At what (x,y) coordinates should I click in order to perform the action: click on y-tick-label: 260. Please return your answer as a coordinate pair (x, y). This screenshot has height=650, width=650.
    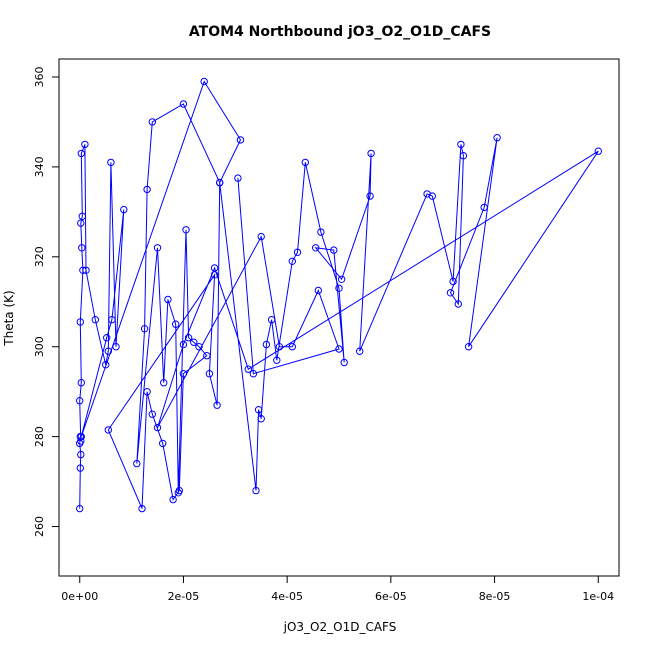
    Looking at the image, I should click on (39, 526).